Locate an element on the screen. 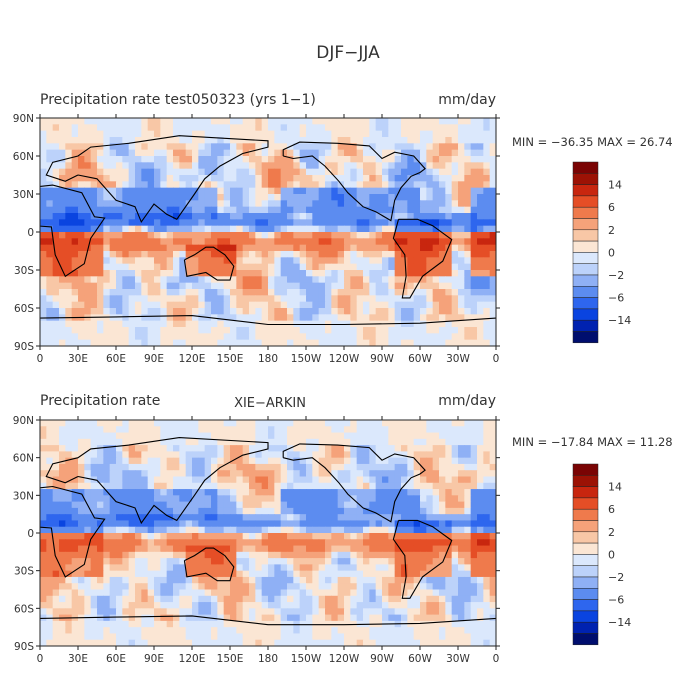 The height and width of the screenshot is (700, 700). panel-center-label: XIE−ARKIN is located at coordinates (270, 403).